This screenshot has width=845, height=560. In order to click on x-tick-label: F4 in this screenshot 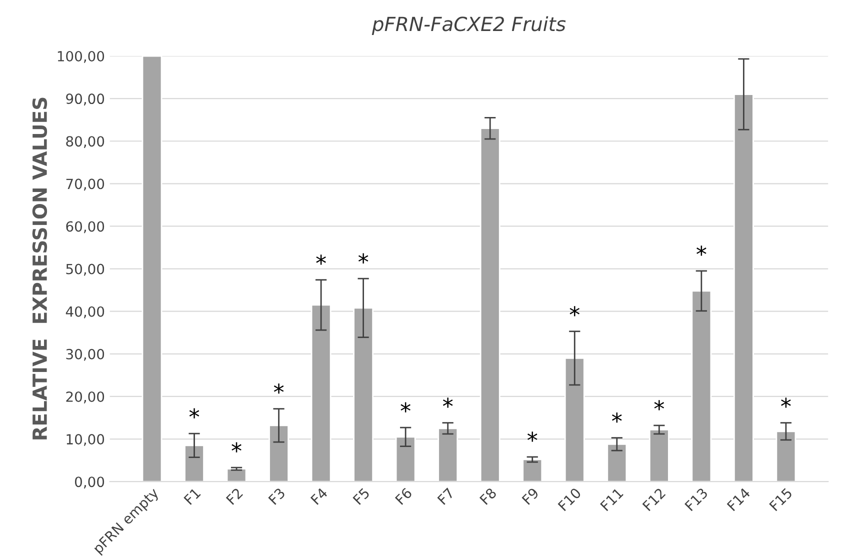, I will do `click(319, 496)`.